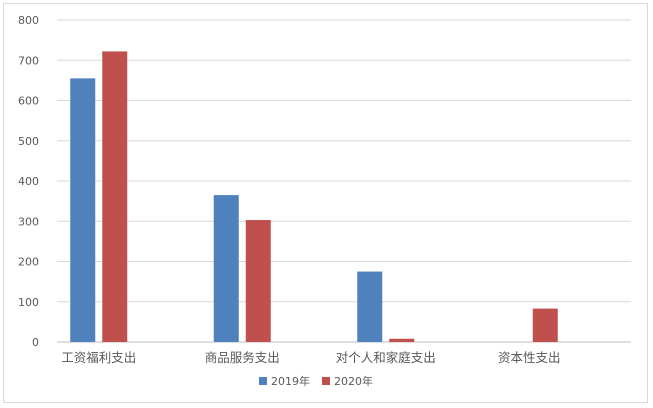  What do you see at coordinates (28, 60) in the screenshot?
I see `y-tick-label: 700` at bounding box center [28, 60].